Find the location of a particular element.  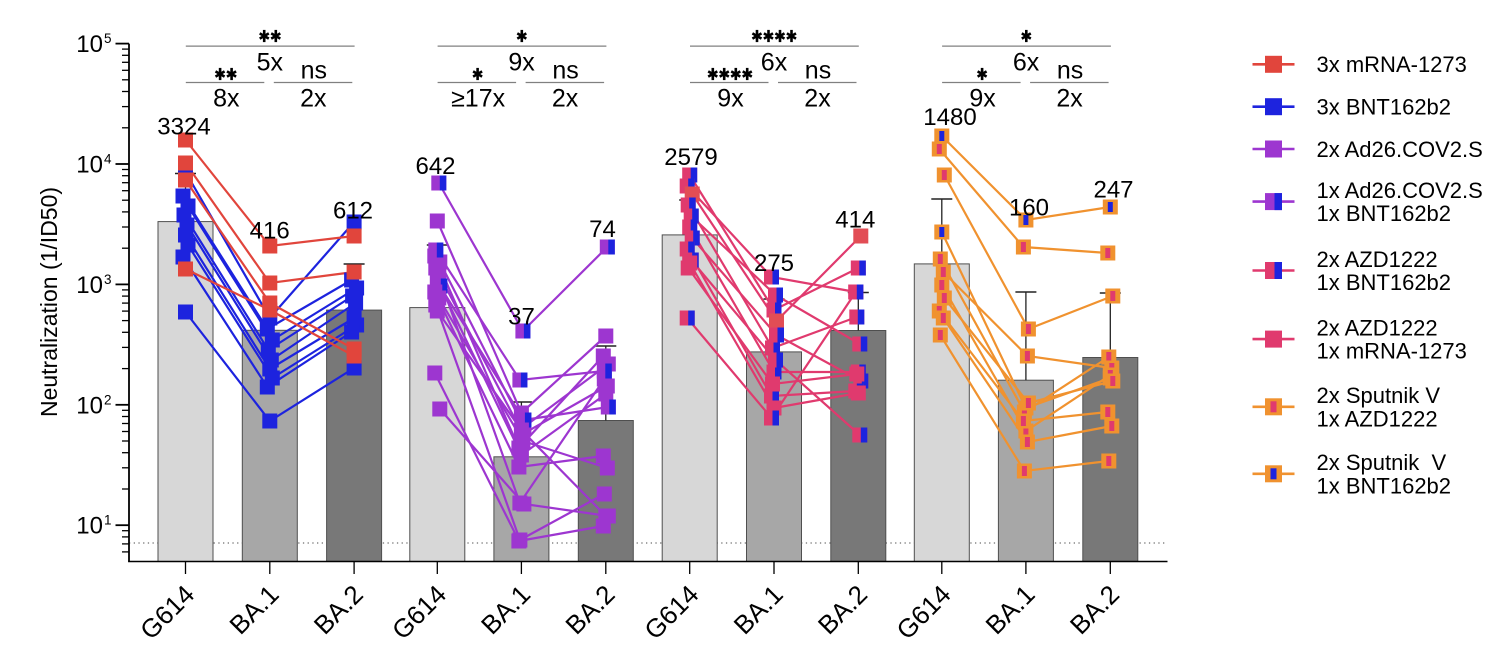

svg-text: 1 is located at coordinates (108, 520).